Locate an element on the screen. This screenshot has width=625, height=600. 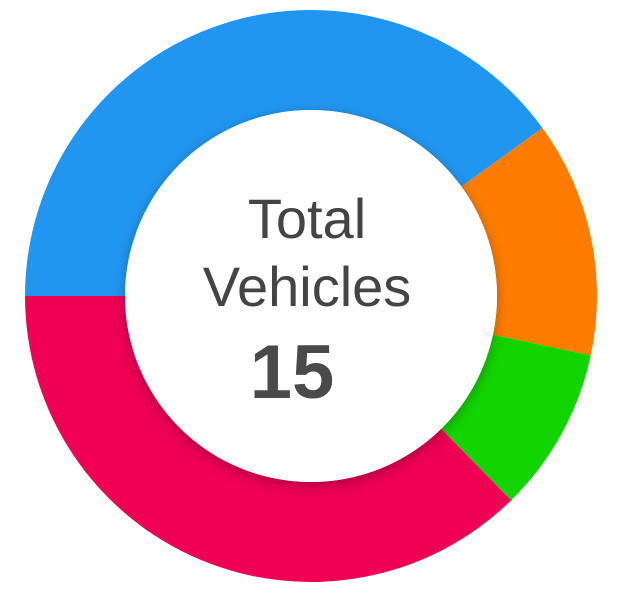
total-vehicles-value: 15 is located at coordinates (292, 372).